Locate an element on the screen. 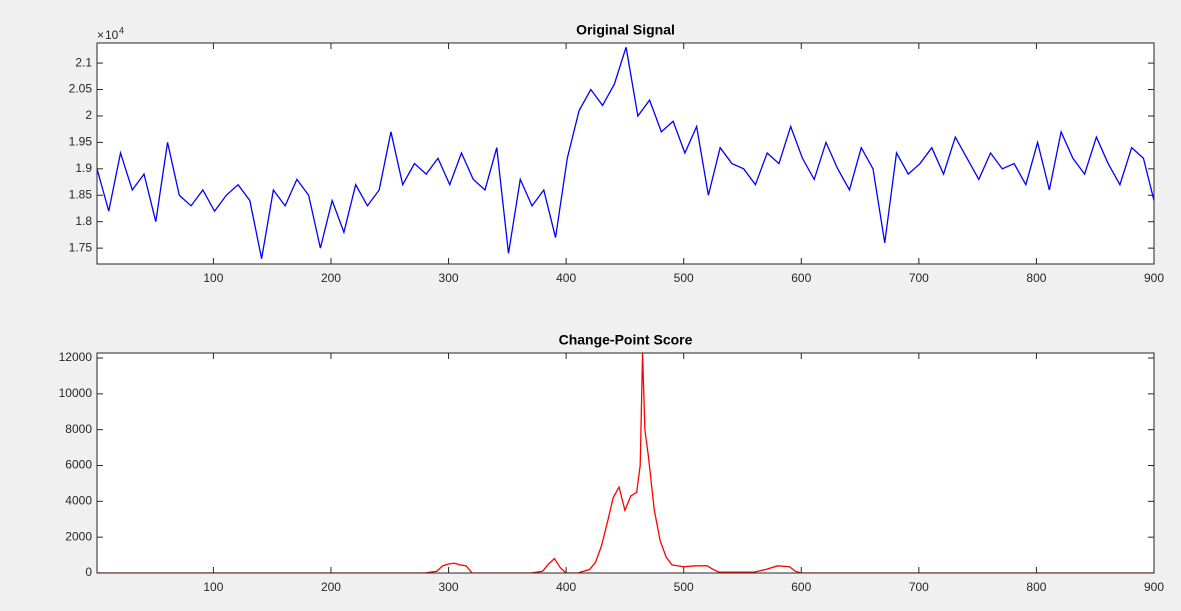  y-tick-label: 2.05 is located at coordinates (81, 89).